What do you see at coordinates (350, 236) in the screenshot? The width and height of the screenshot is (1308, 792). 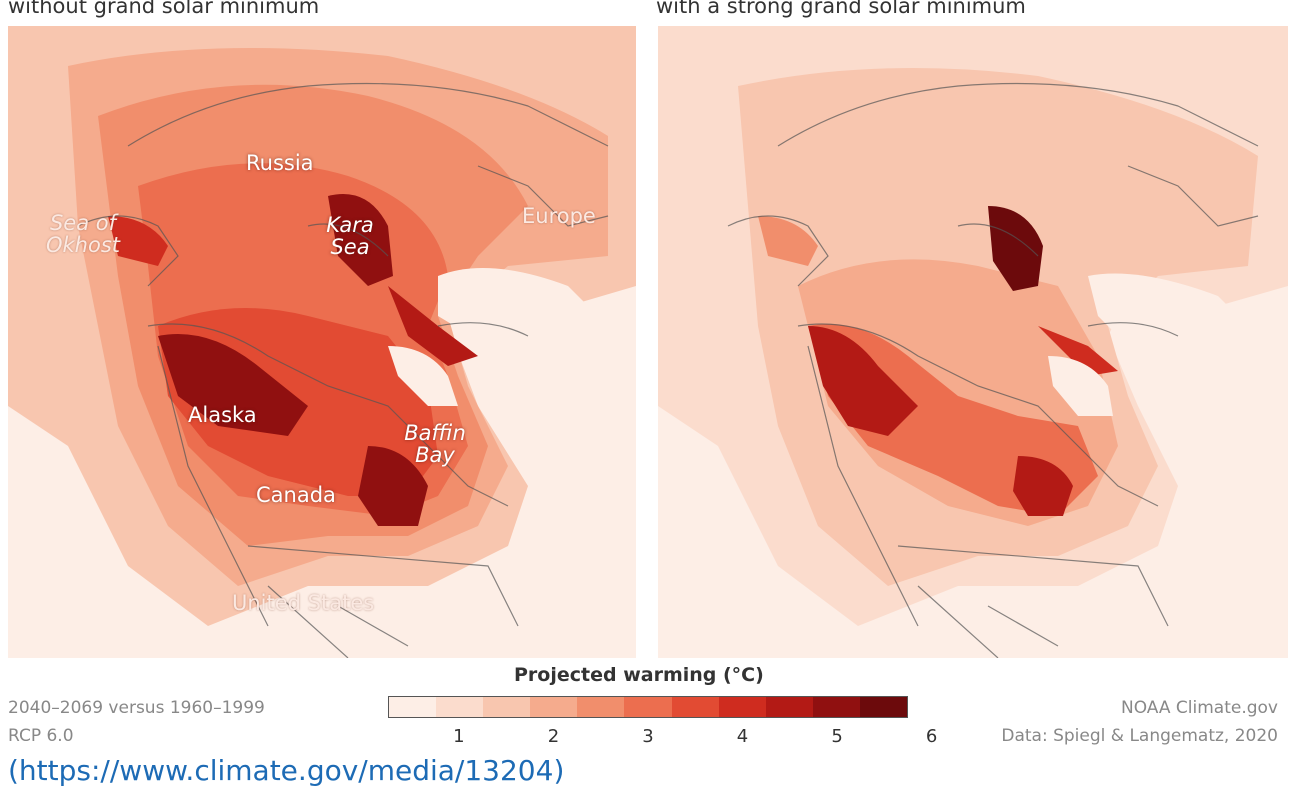 I see `label-kara-sea: Kara Sea` at bounding box center [350, 236].